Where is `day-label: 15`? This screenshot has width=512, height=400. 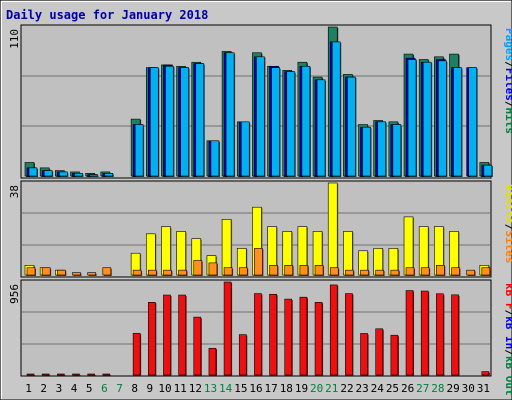 day-label: 15 is located at coordinates (240, 388).